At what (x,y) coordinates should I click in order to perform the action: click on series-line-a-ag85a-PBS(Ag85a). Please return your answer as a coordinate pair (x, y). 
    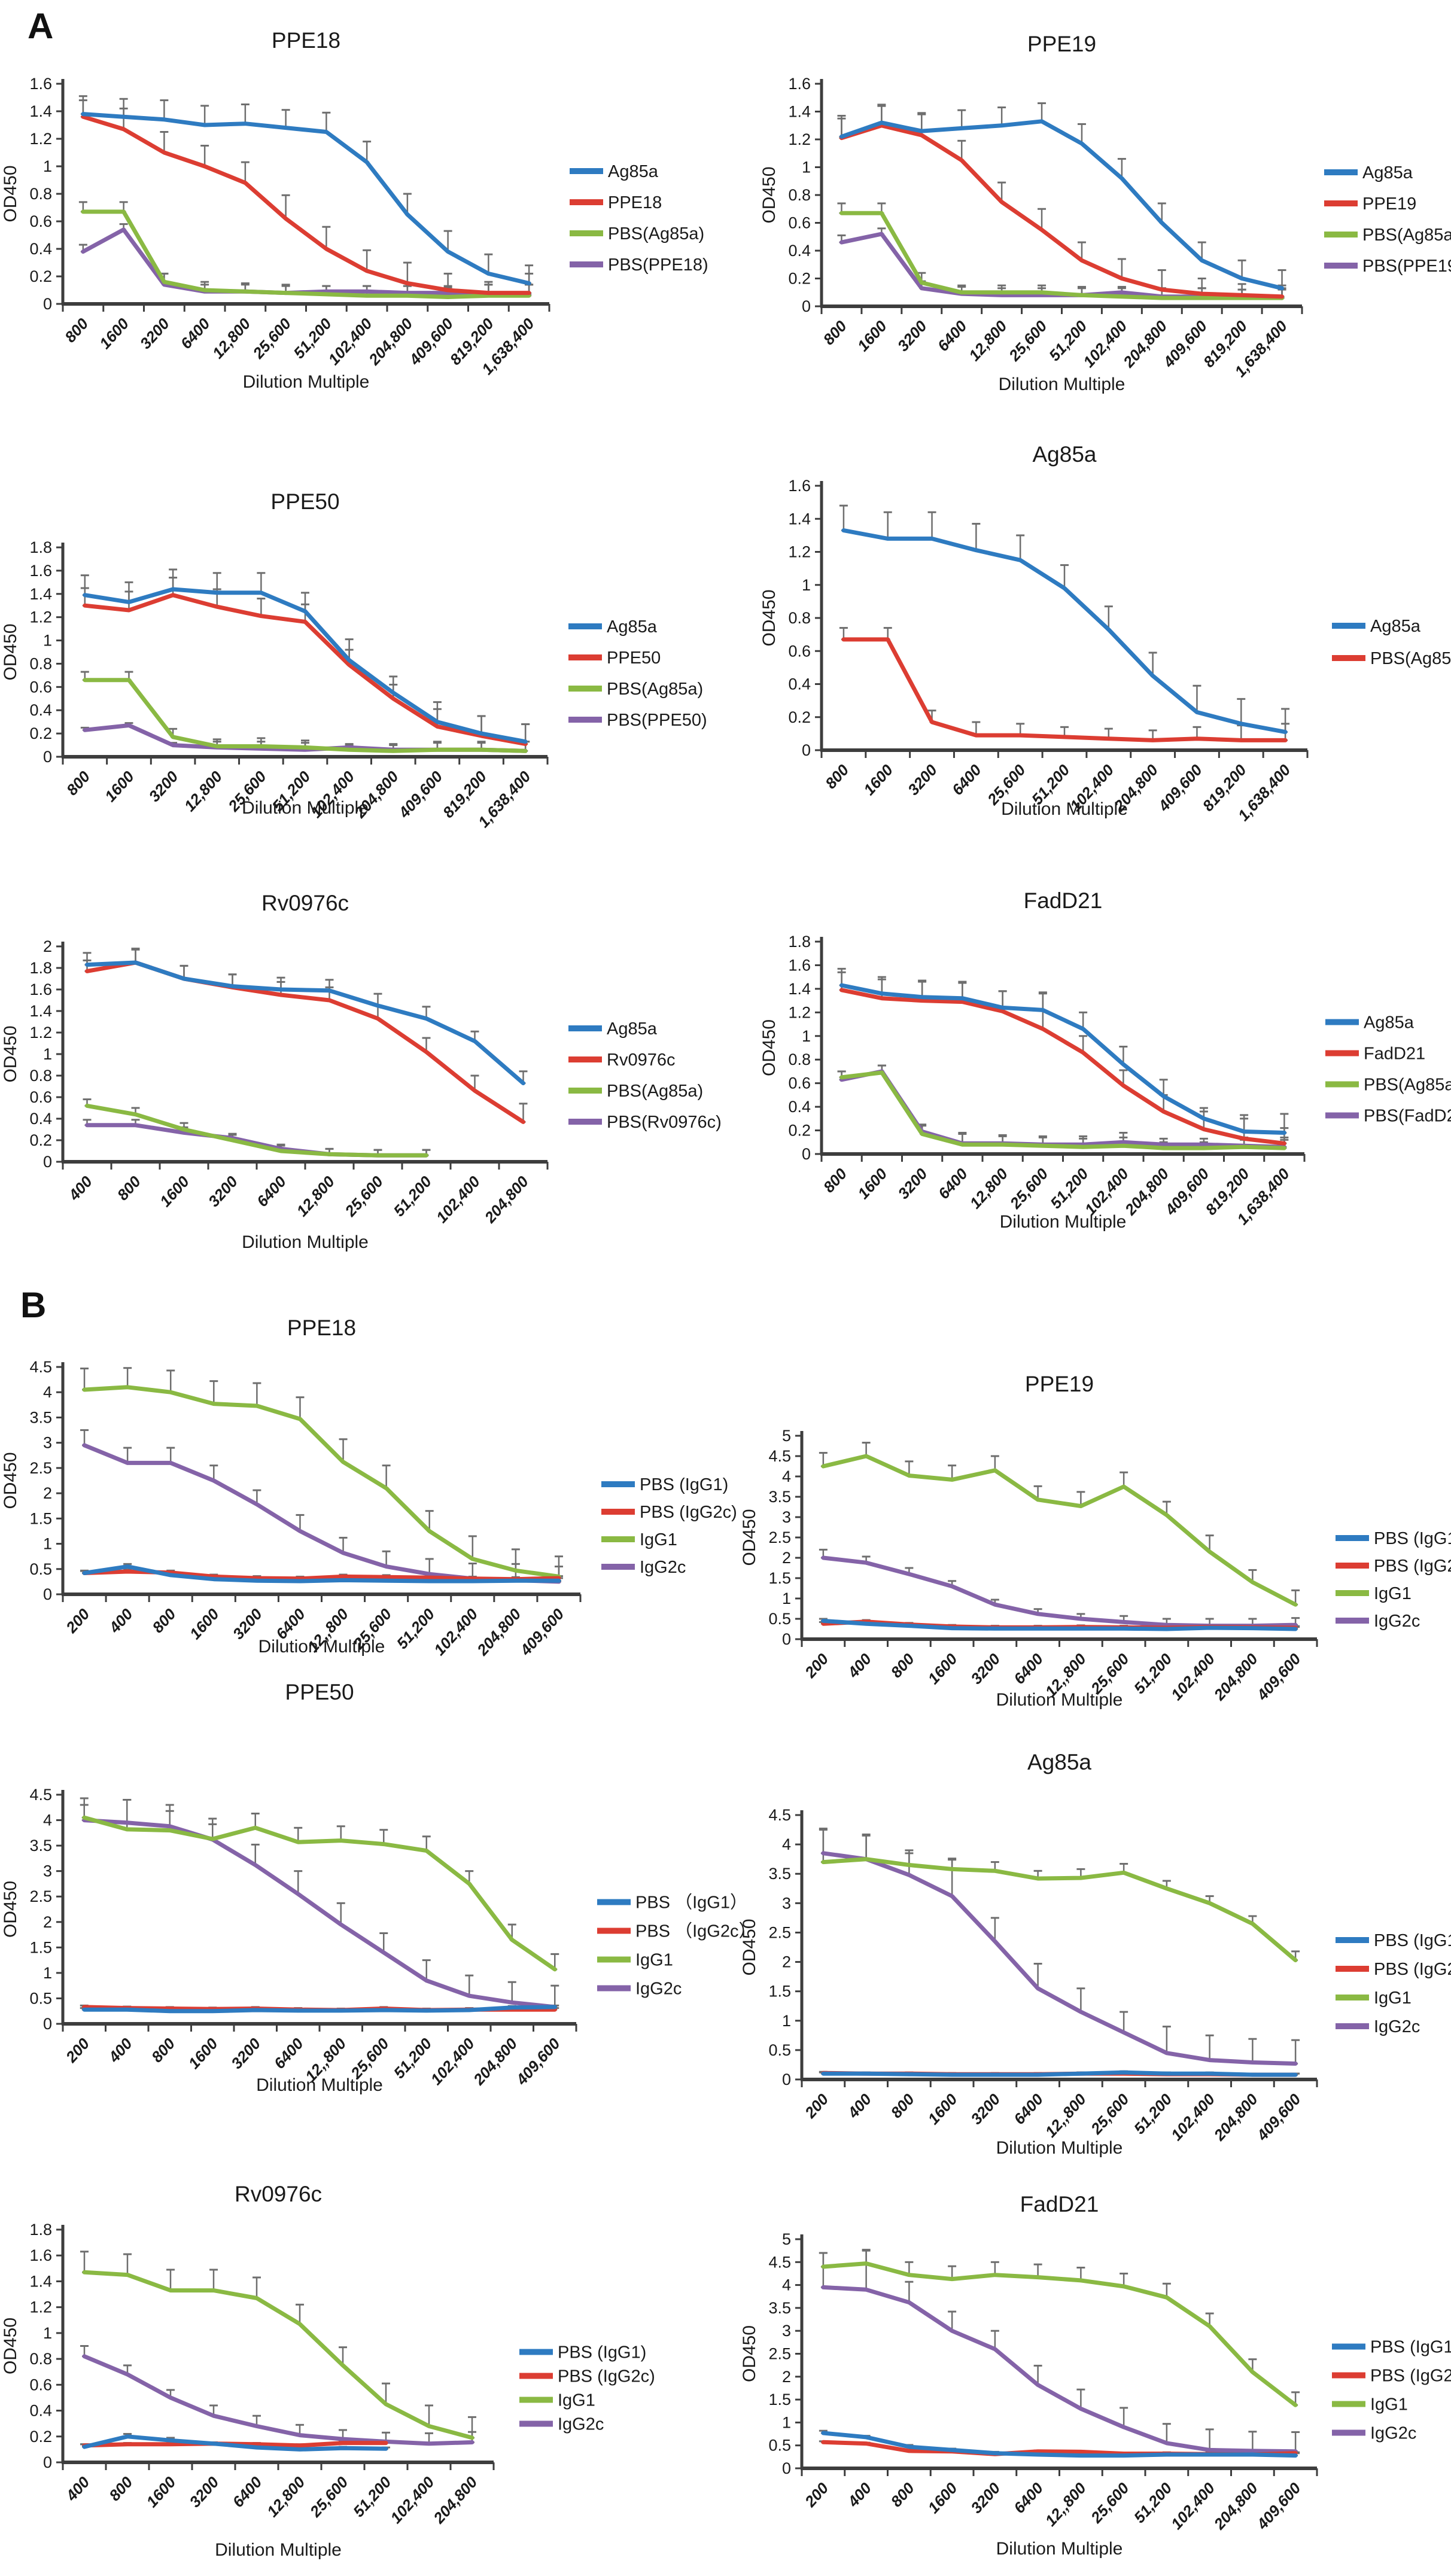
    Looking at the image, I should click on (1064, 689).